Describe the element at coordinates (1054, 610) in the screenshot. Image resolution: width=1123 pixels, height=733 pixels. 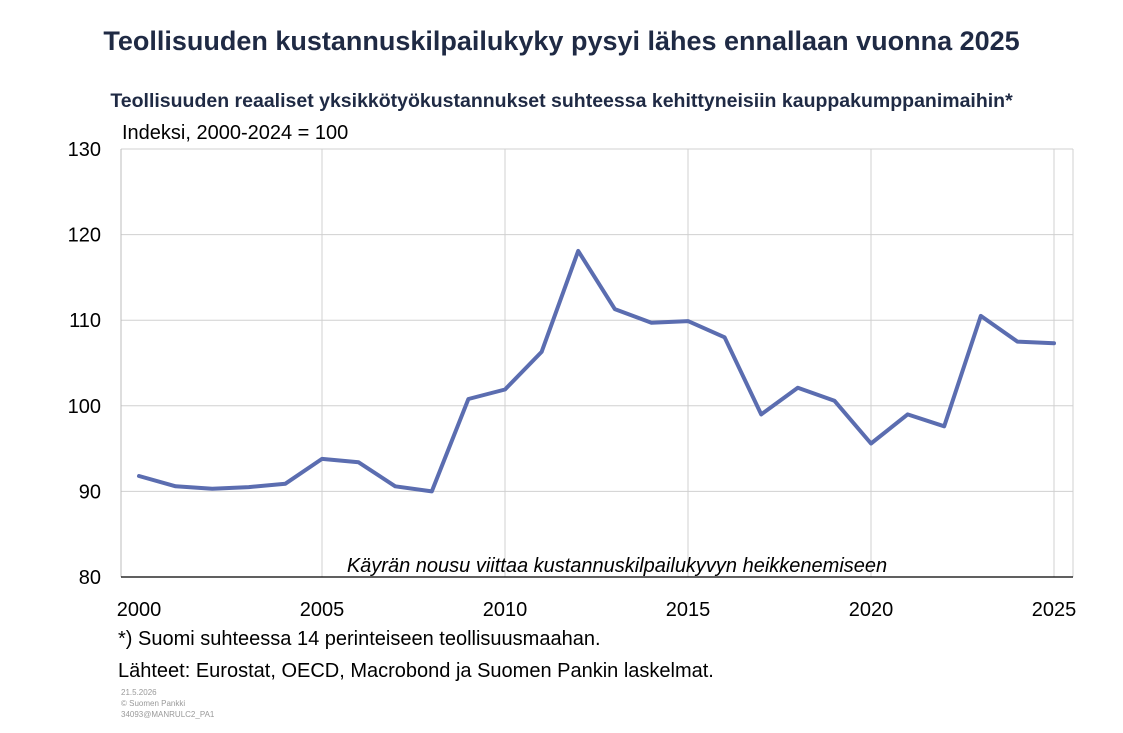
I see `x-tick-label: 2025` at that location.